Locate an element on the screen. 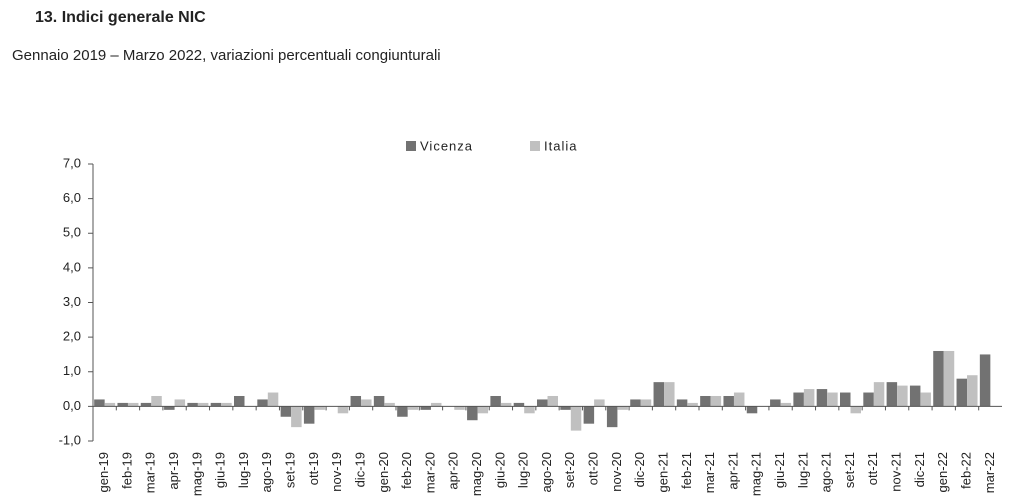 The image size is (1024, 504). x-tick-label: giu-19 is located at coordinates (220, 470).